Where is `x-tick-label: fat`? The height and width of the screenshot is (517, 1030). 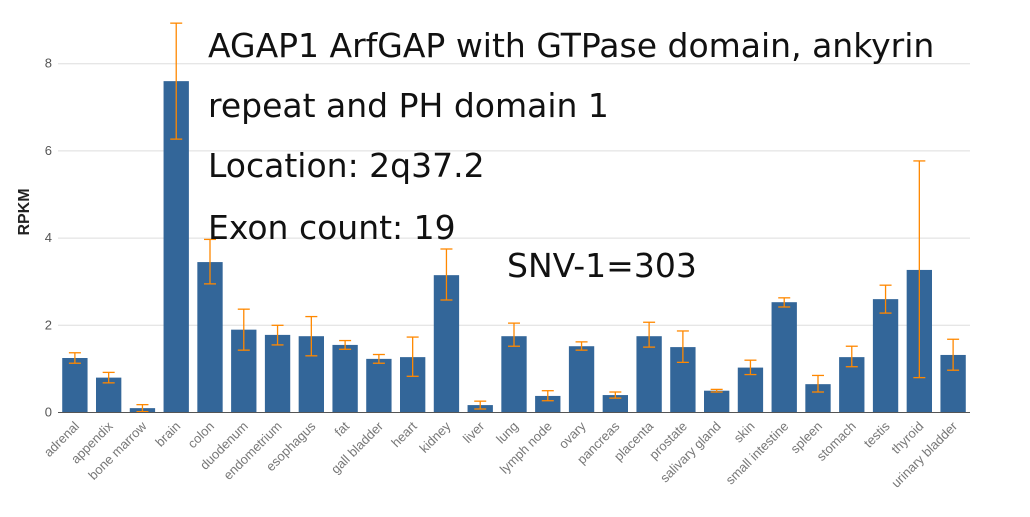
x-tick-label: fat is located at coordinates (341, 428).